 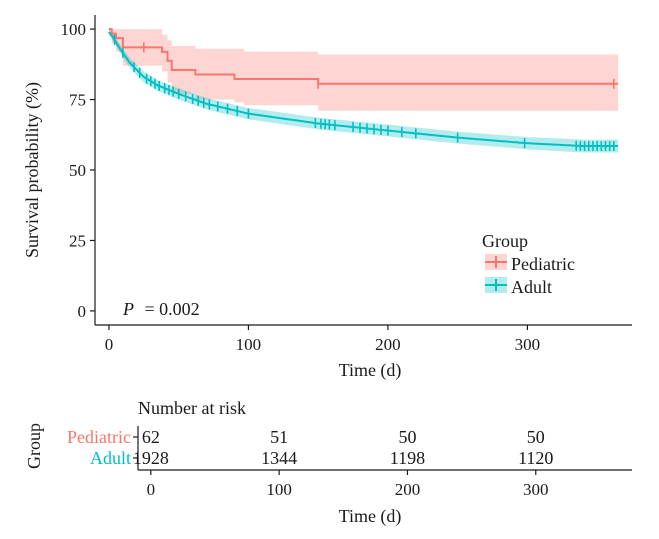 What do you see at coordinates (363, 56) in the screenshot?
I see `line-pediatric` at bounding box center [363, 56].